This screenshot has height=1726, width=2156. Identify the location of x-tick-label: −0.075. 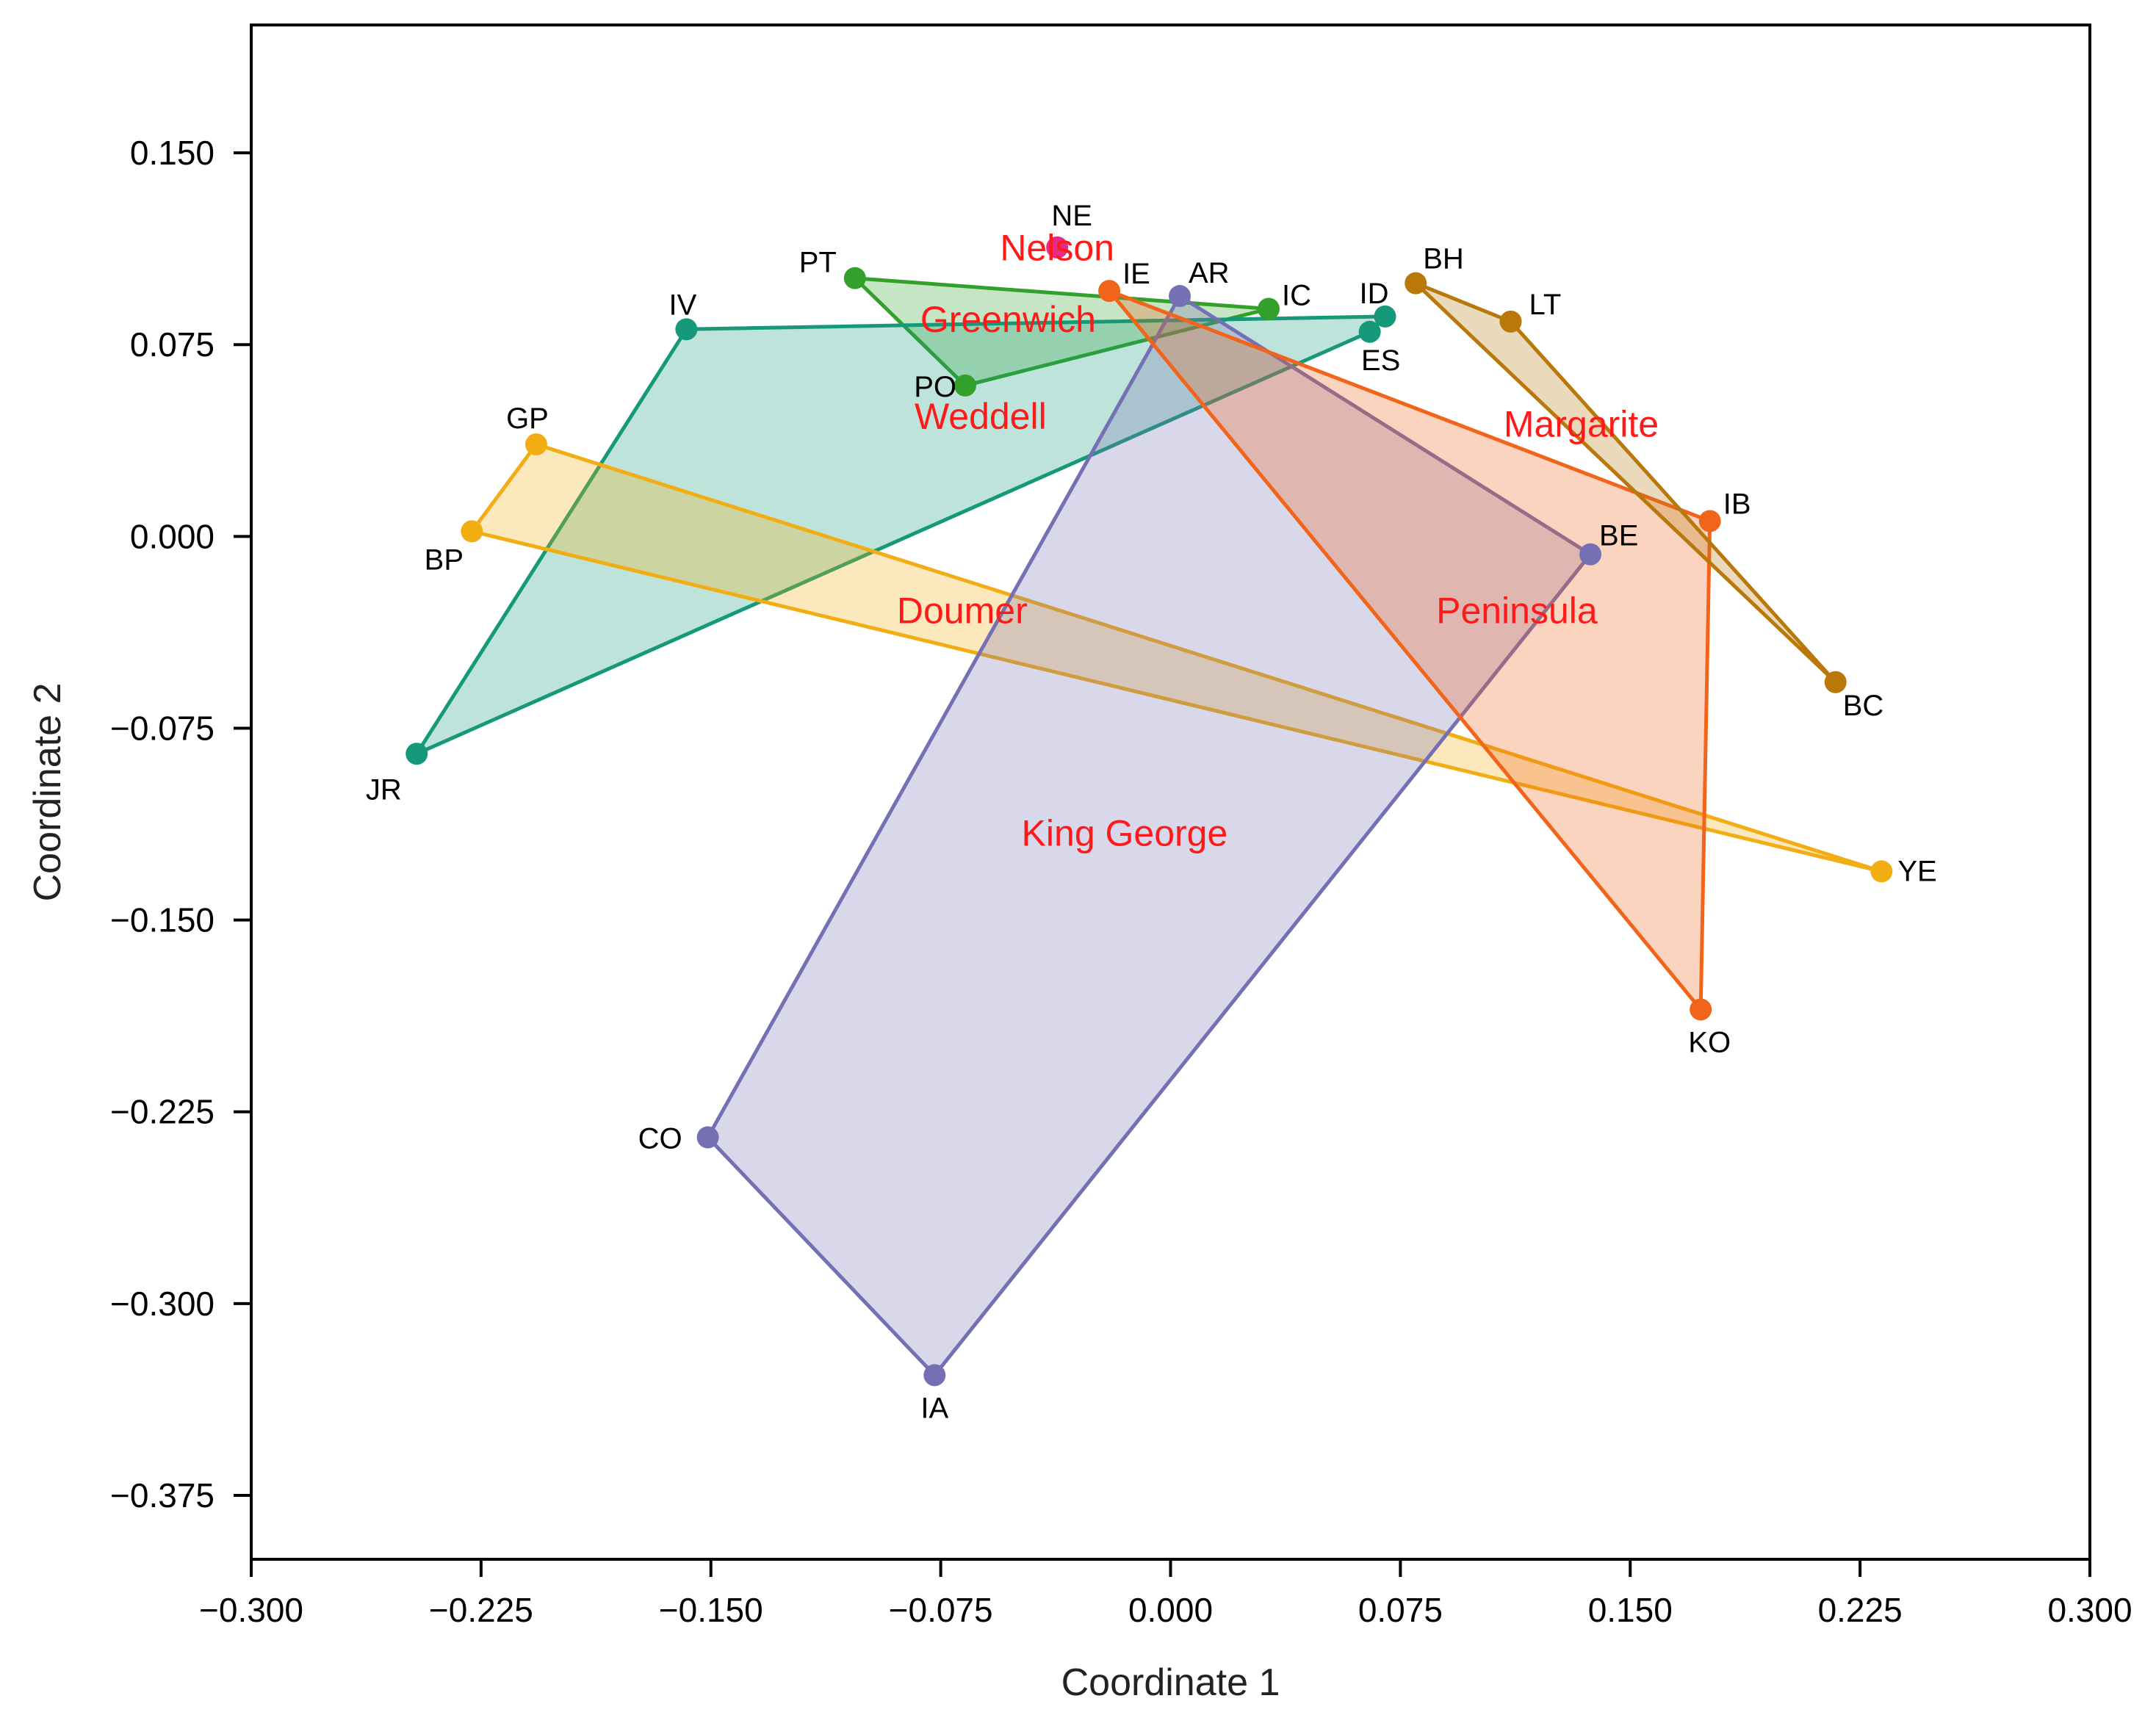
(941, 1610).